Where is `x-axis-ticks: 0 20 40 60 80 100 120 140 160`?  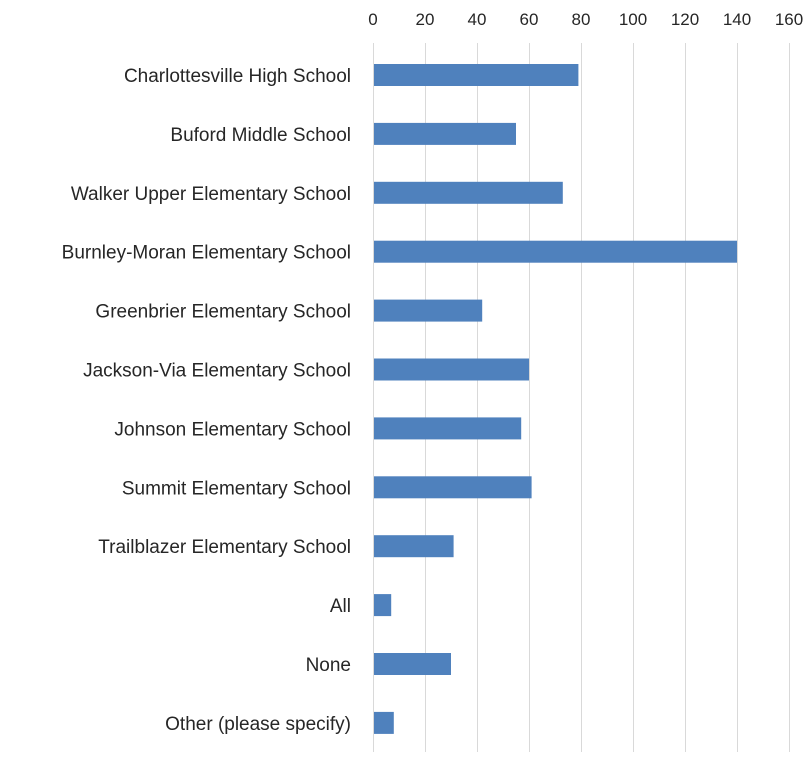
x-axis-ticks: 0 20 40 60 80 100 120 140 160 is located at coordinates (585, 19).